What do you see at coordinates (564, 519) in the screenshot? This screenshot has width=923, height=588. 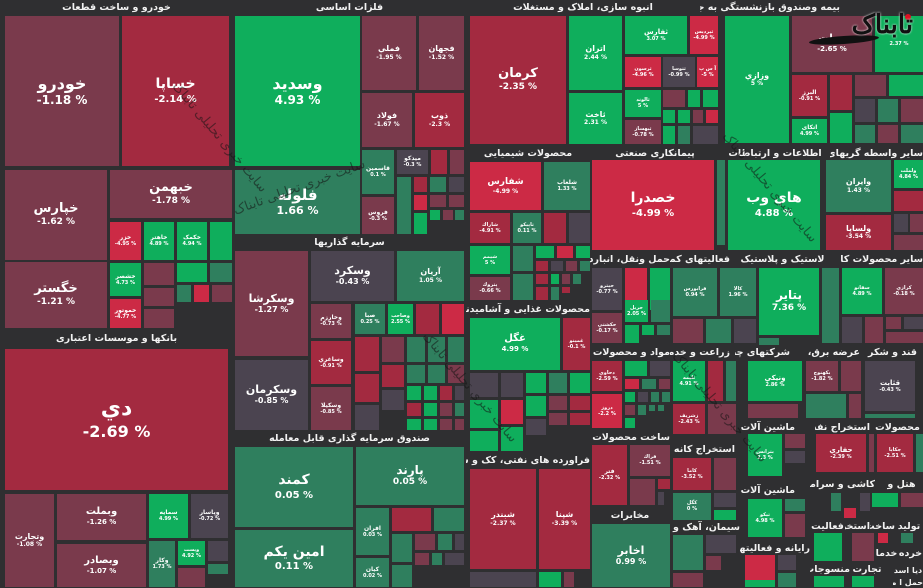 I see `stock-tile: شپنا -3.39 %` at bounding box center [564, 519].